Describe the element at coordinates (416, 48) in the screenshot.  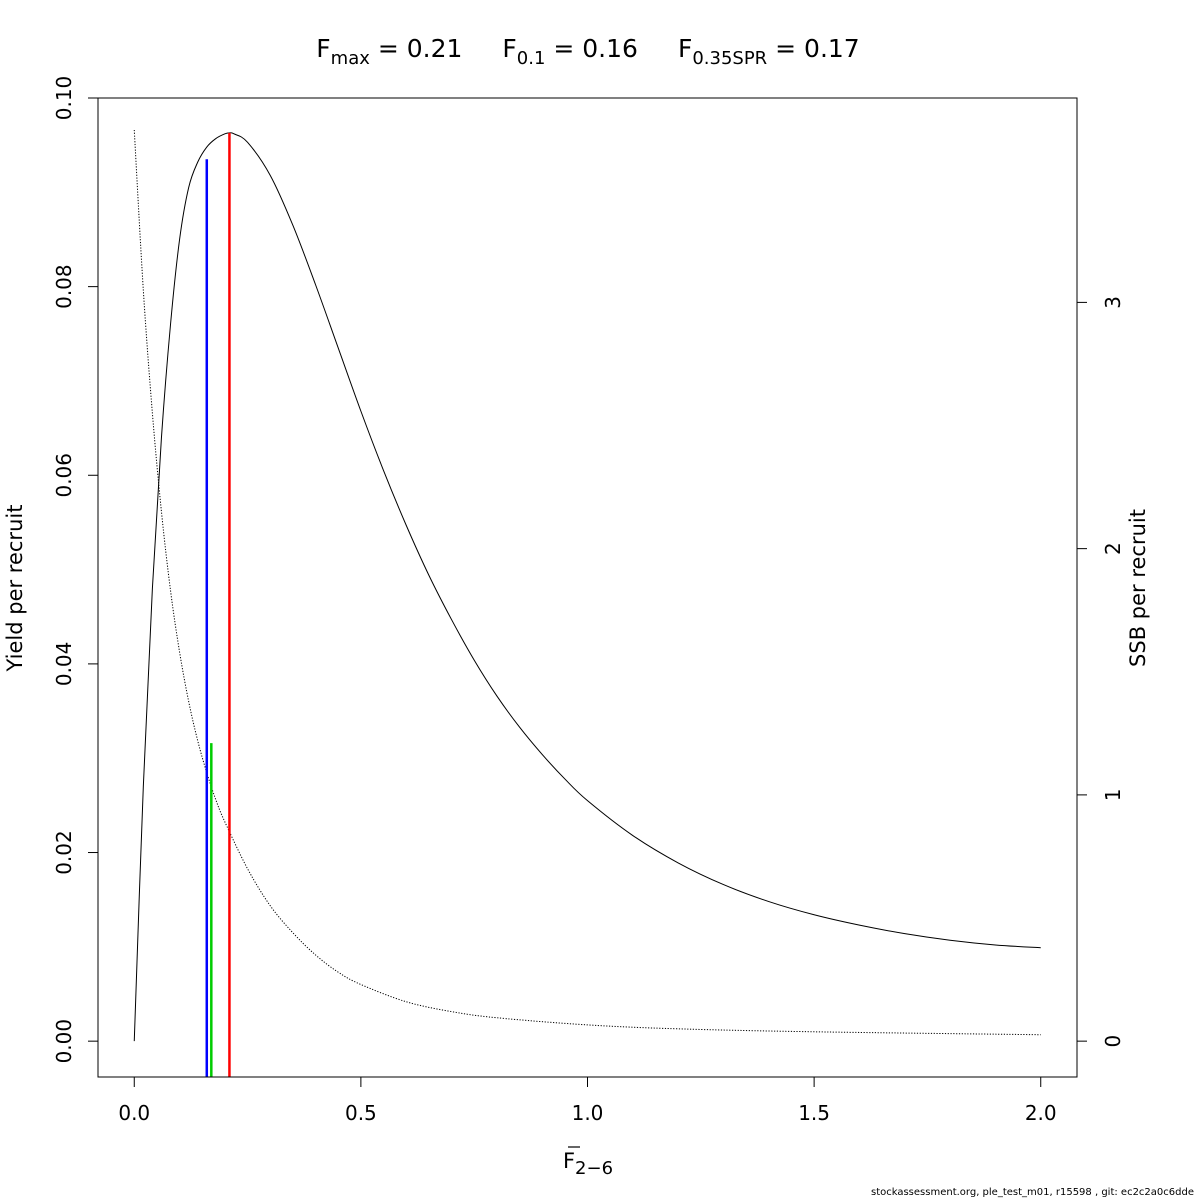
I see `title-value: = 0.21` at that location.